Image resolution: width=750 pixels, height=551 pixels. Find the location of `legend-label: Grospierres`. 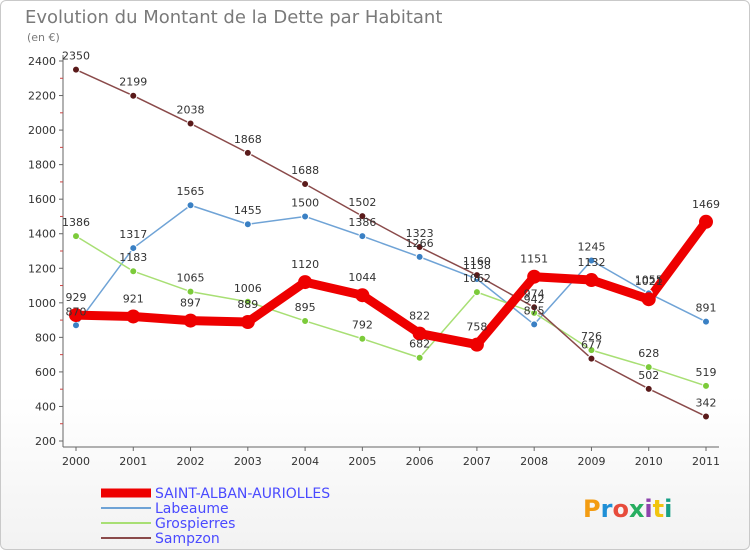

legend-label: Grospierres is located at coordinates (195, 524).